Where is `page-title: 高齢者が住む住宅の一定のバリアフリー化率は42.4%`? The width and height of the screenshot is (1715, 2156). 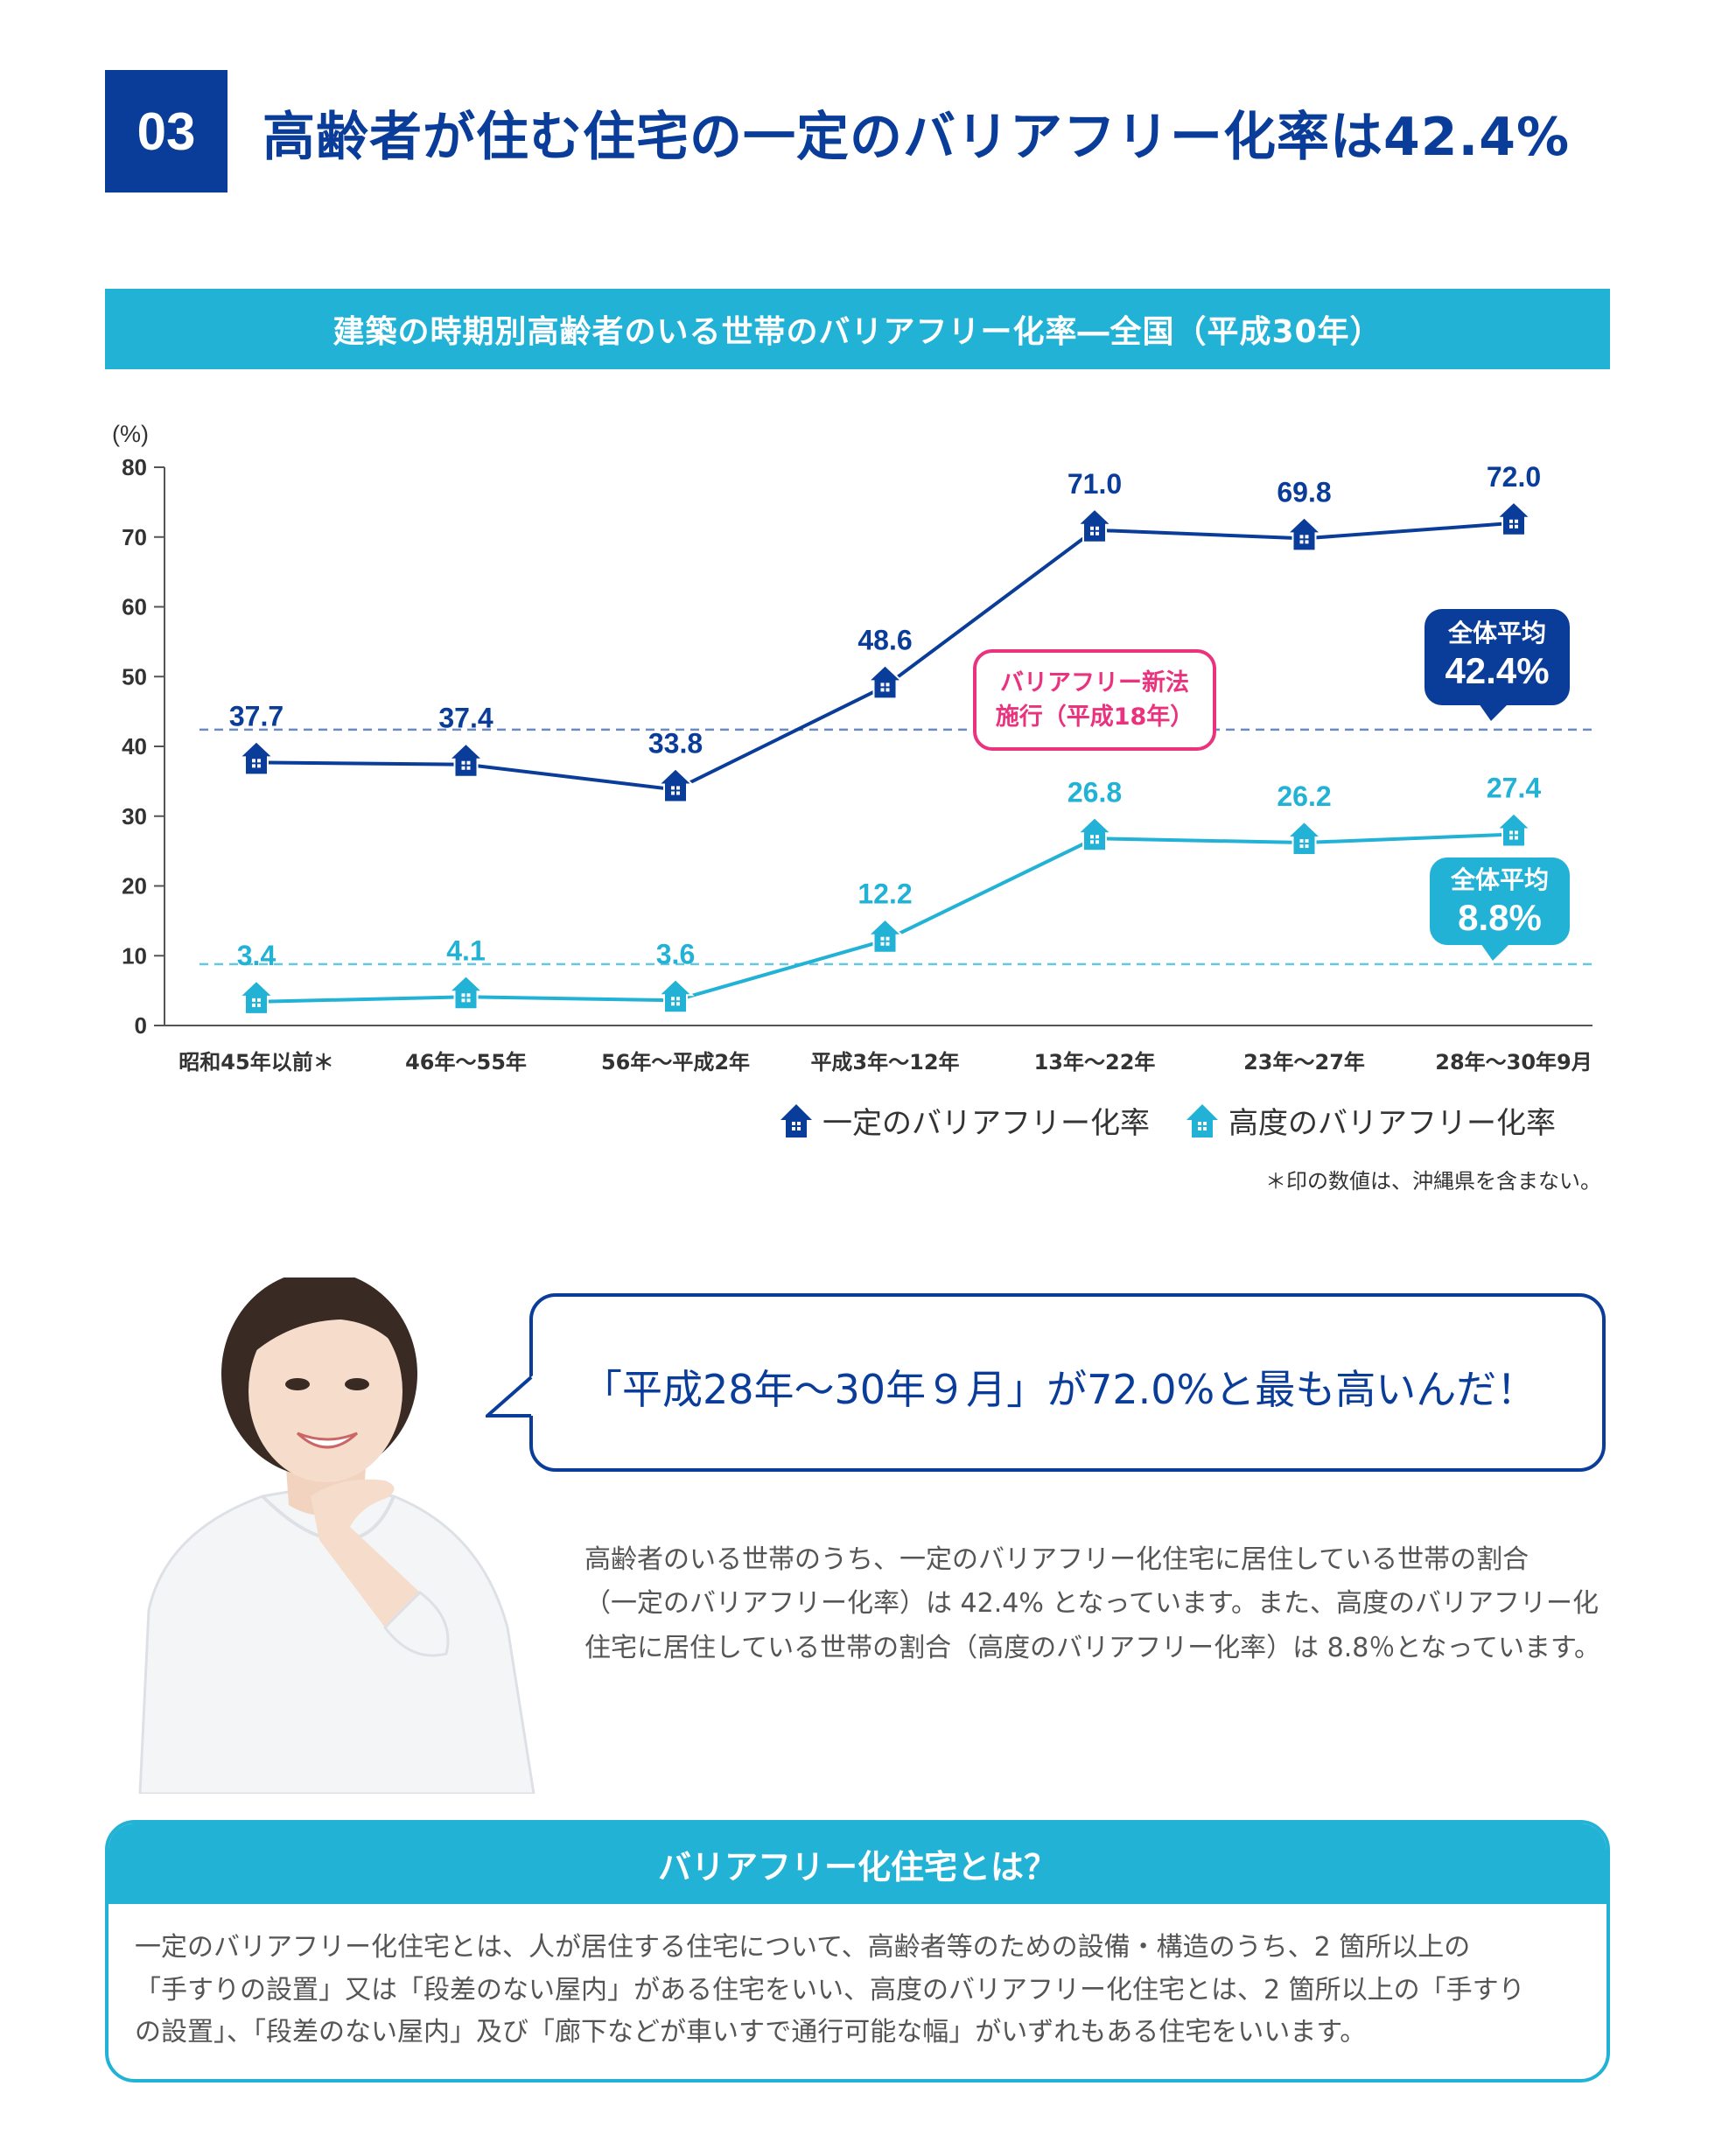 page-title: 高齢者が住む住宅の一定のバリアフリー化率は42.4% is located at coordinates (916, 137).